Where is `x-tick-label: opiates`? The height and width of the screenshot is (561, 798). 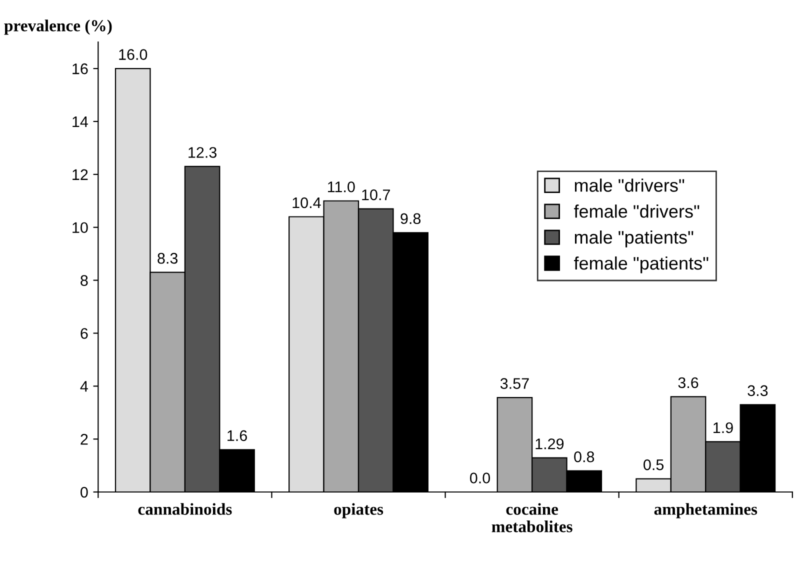
x-tick-label: opiates is located at coordinates (359, 510).